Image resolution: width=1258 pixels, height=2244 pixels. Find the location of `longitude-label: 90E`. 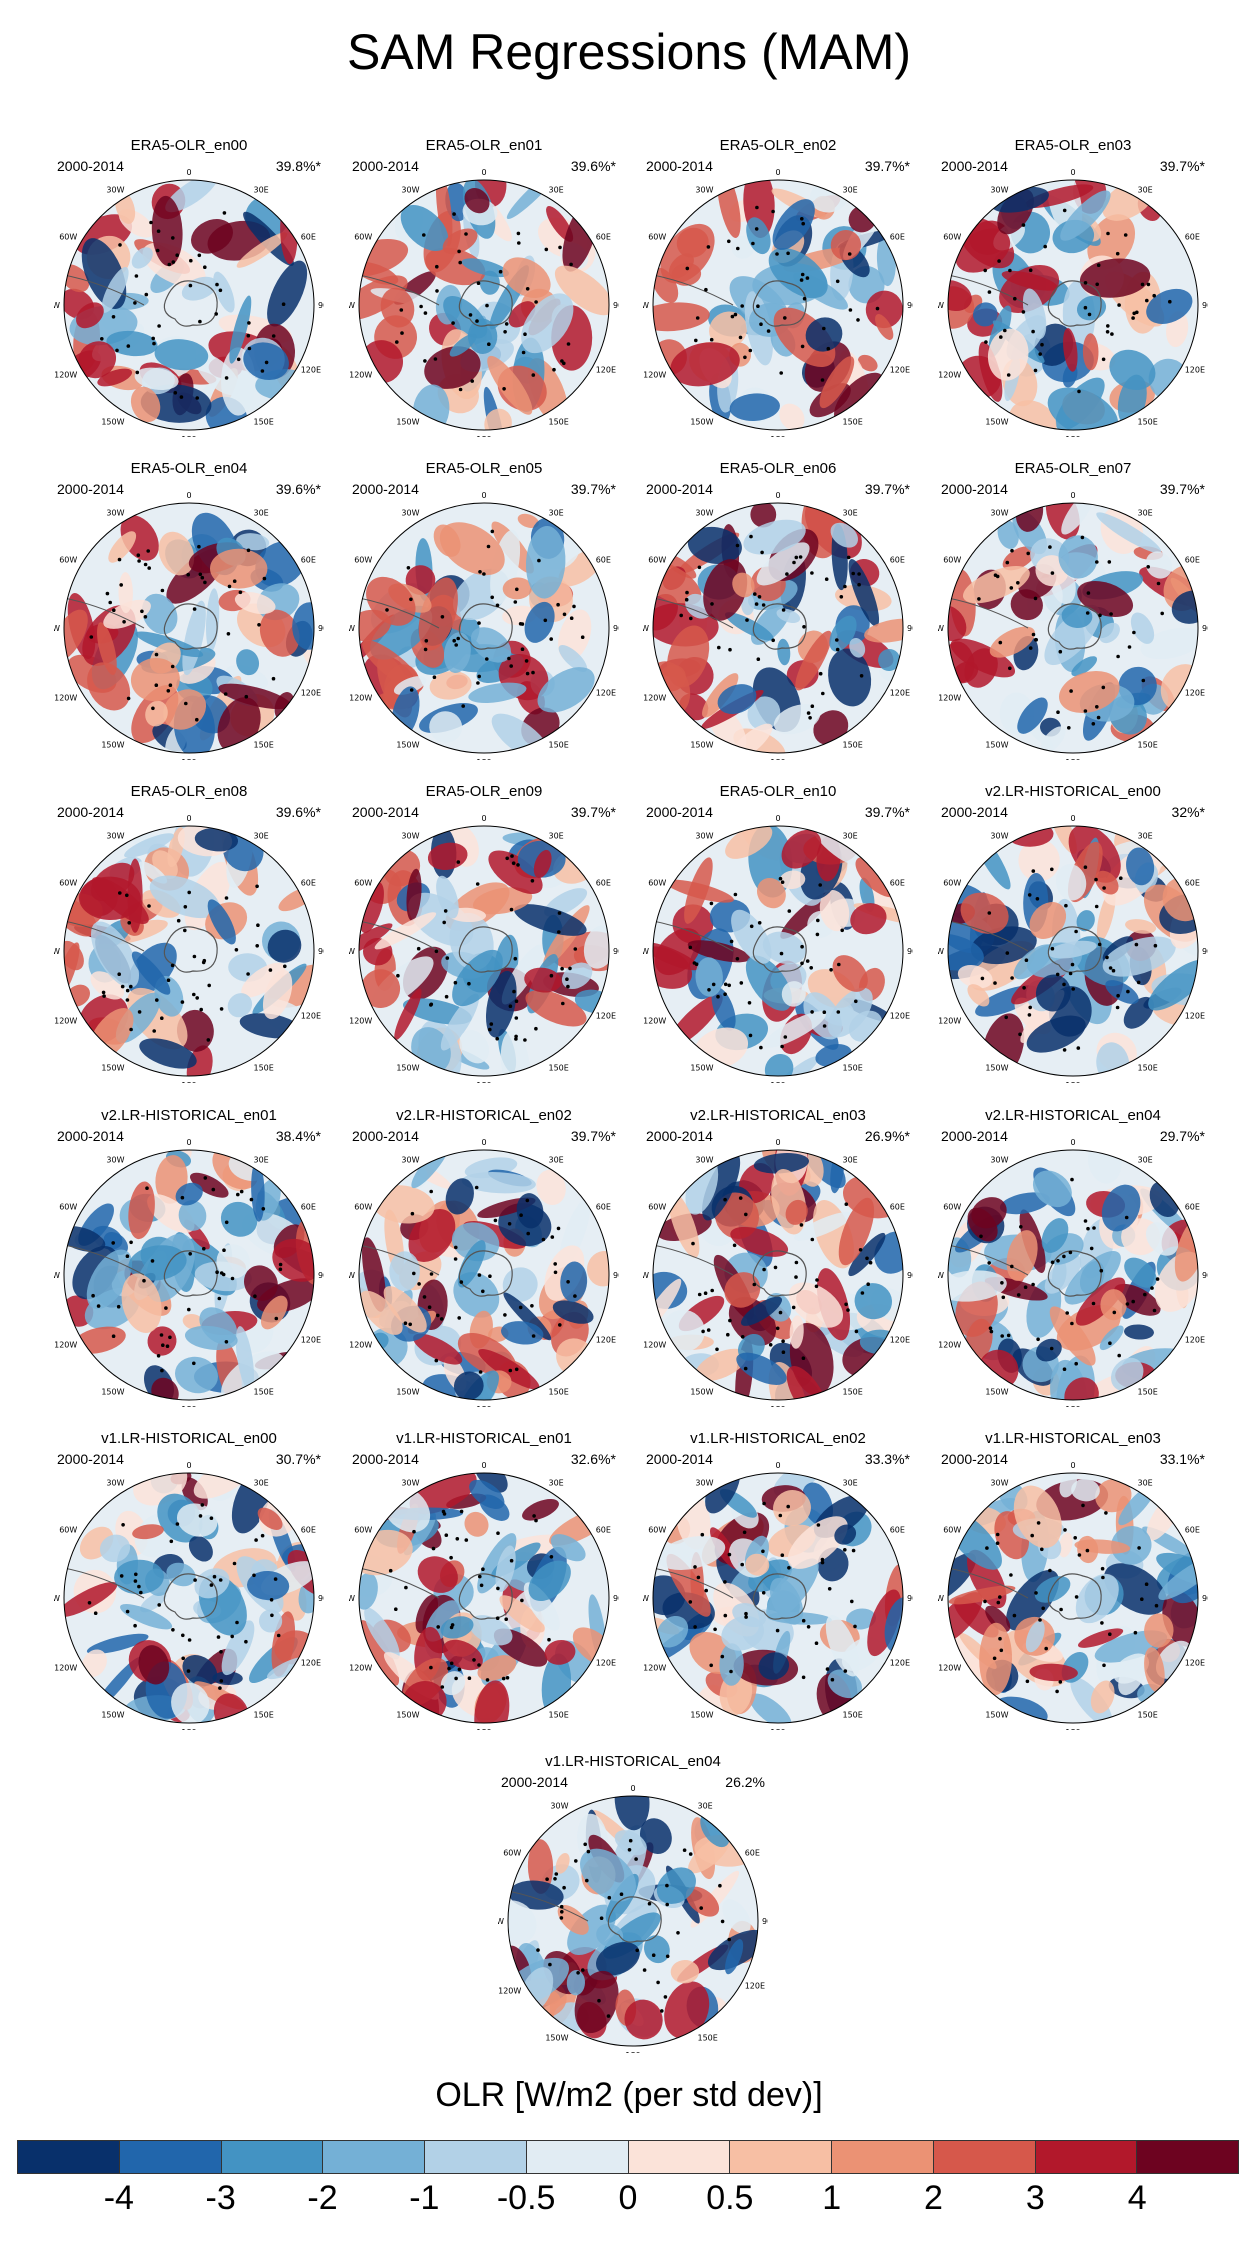

longitude-label: 90E is located at coordinates (321, 951).